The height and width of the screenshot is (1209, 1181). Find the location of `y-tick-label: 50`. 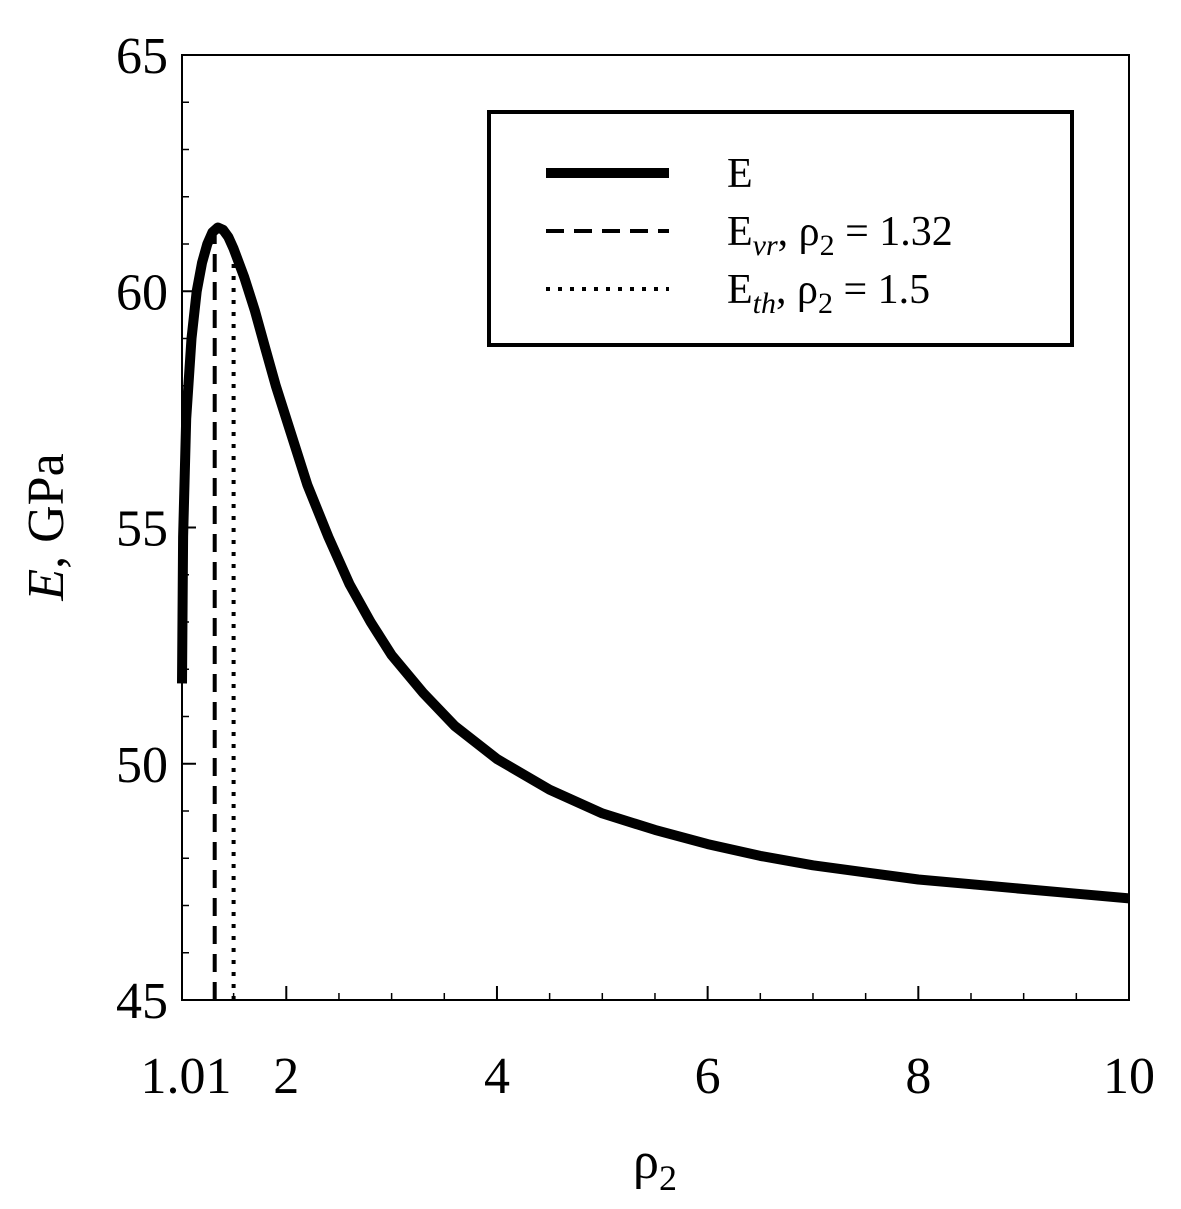

y-tick-label: 50 is located at coordinates (142, 765).